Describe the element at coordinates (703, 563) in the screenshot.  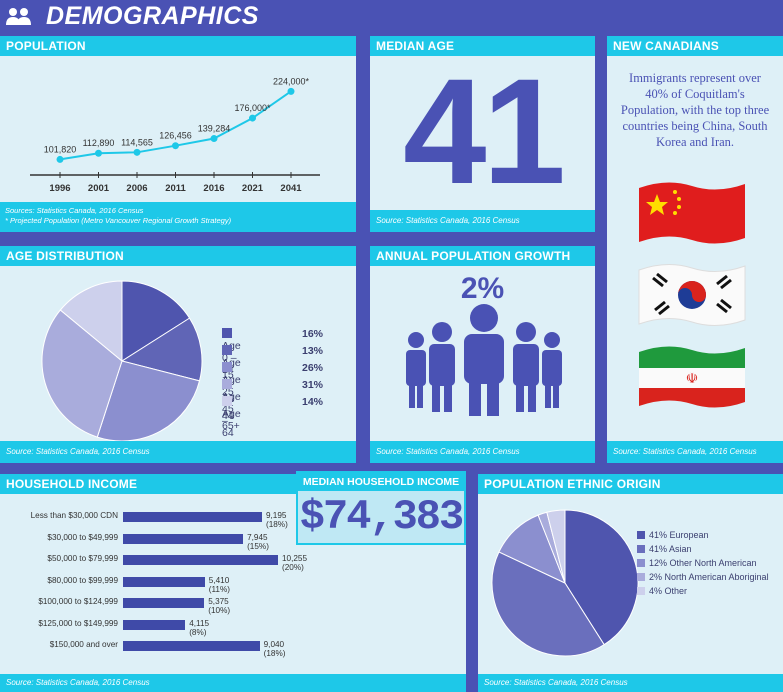
I see `ethnic-legend-label: 12% Other North American` at that location.